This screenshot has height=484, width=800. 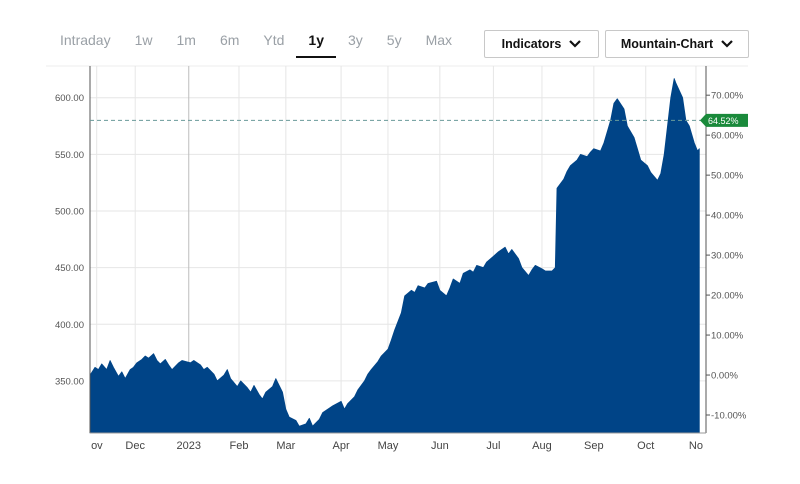 I want to click on y-tick-label: 350.00, so click(x=69, y=381).